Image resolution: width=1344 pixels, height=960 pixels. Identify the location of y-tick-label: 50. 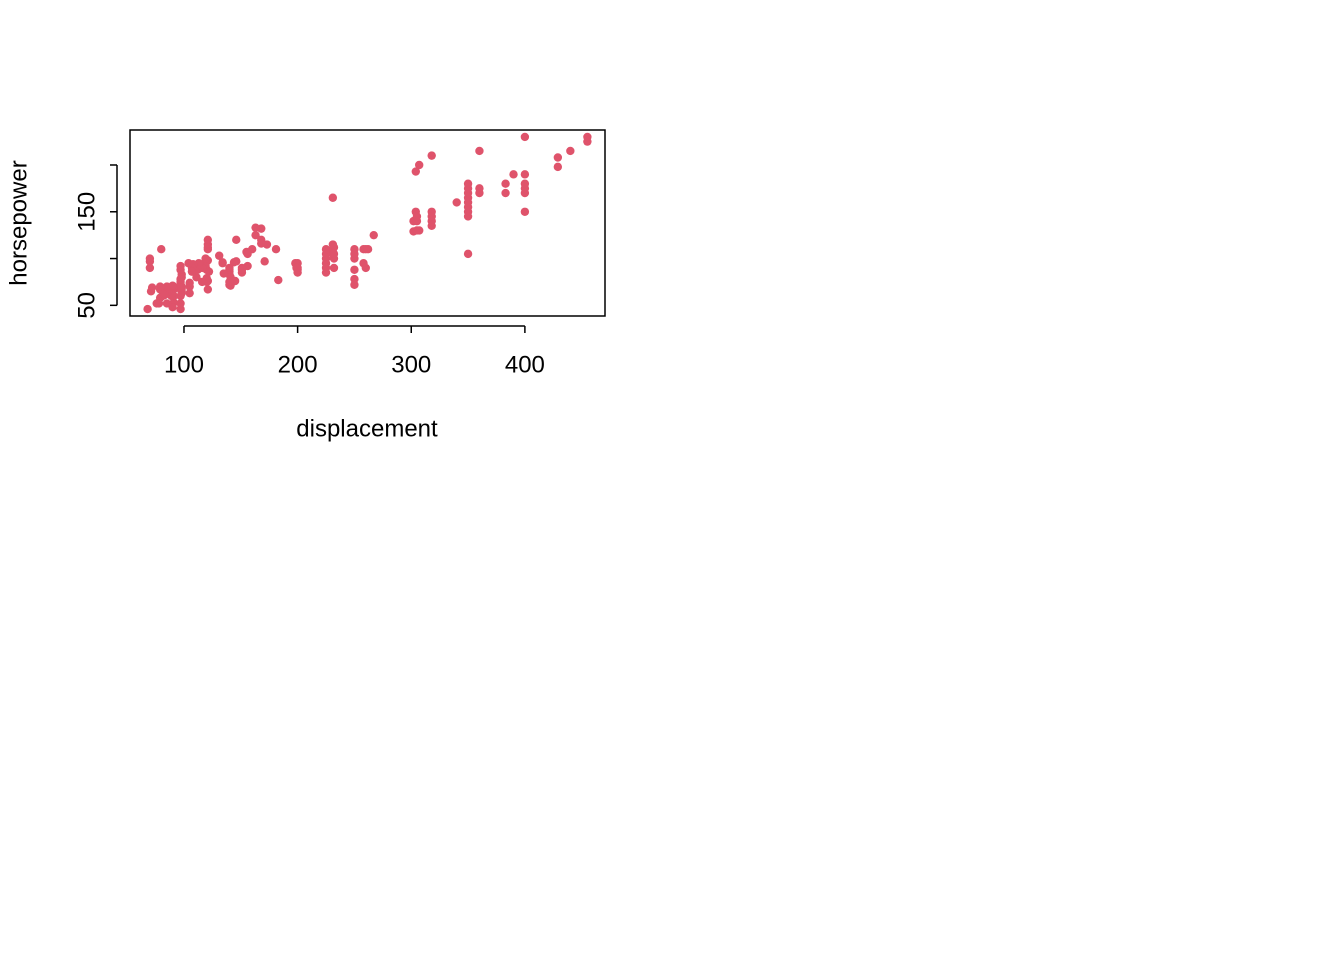
(86, 305).